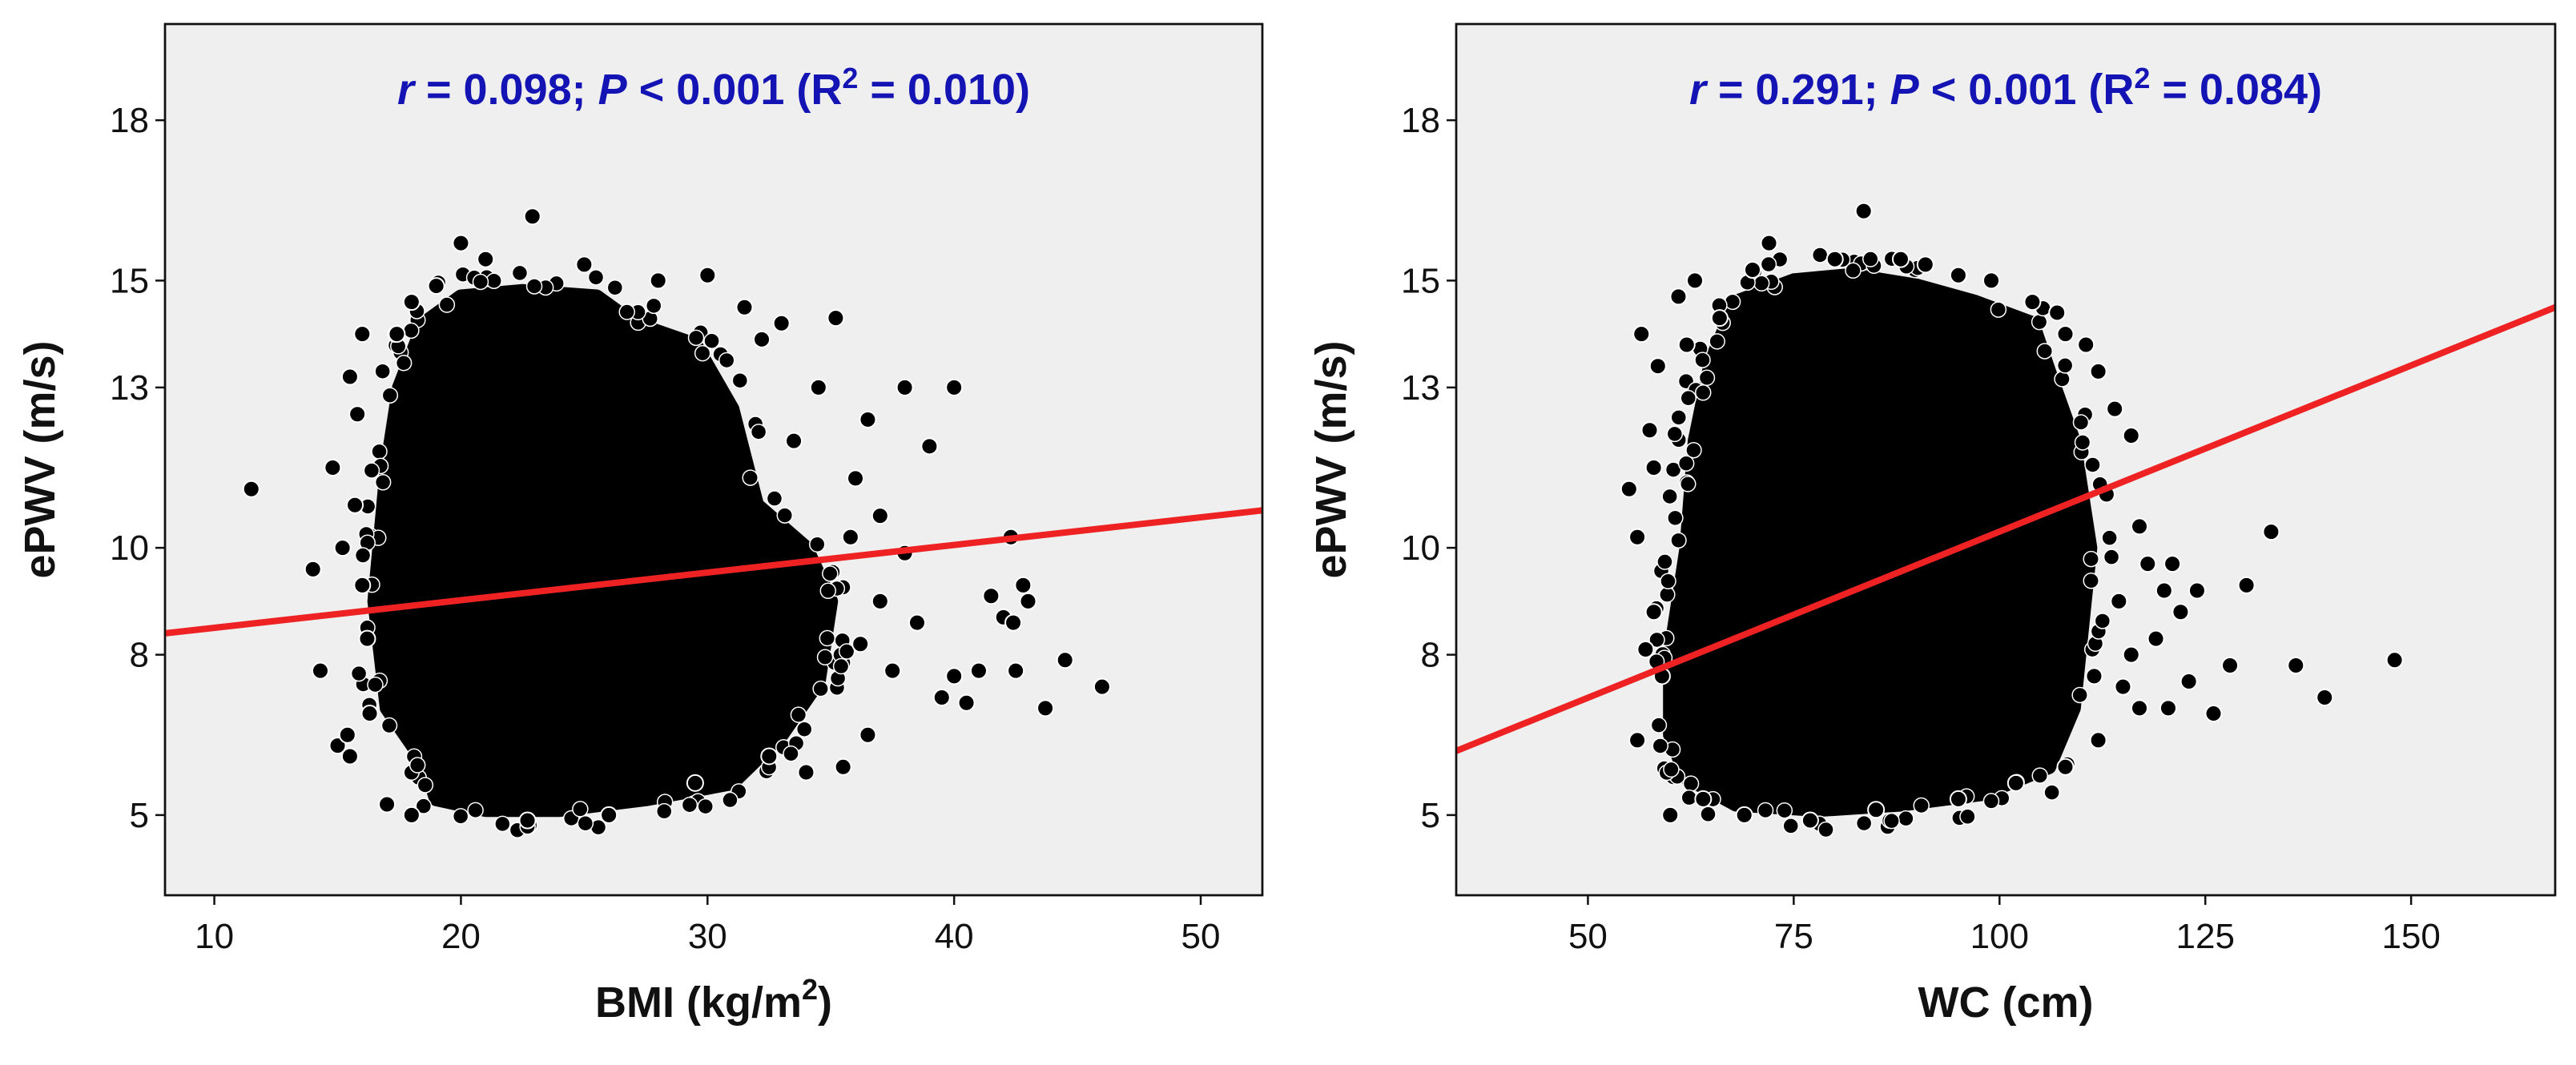  I want to click on annotation-p-symbol: P, so click(1905, 90).